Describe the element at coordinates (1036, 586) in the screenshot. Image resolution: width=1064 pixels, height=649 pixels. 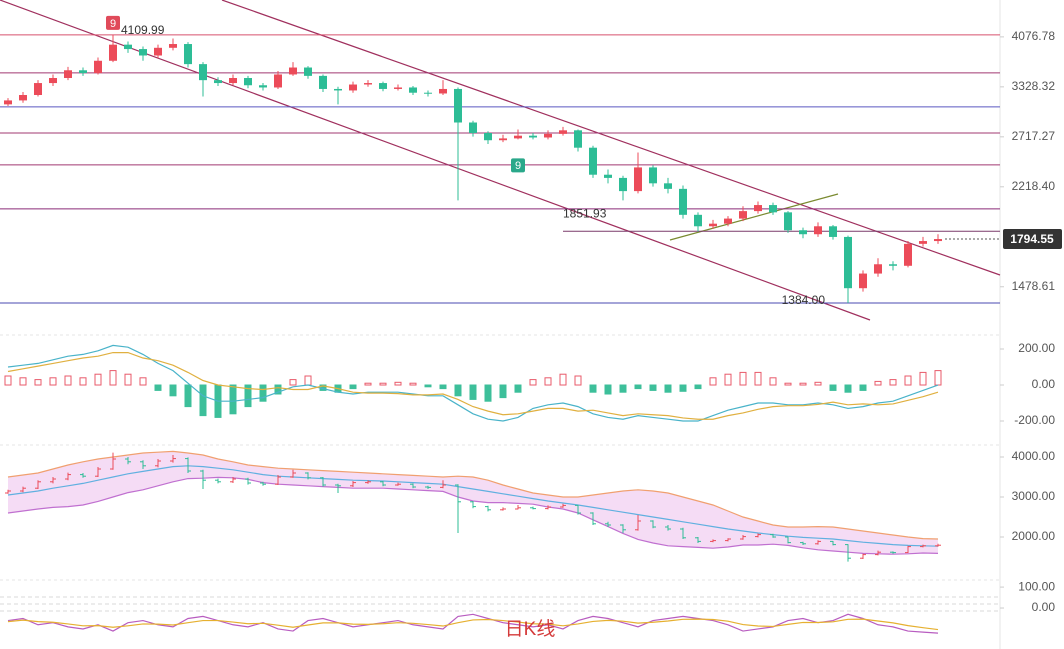
I see `y-tick-label: 100.00` at that location.